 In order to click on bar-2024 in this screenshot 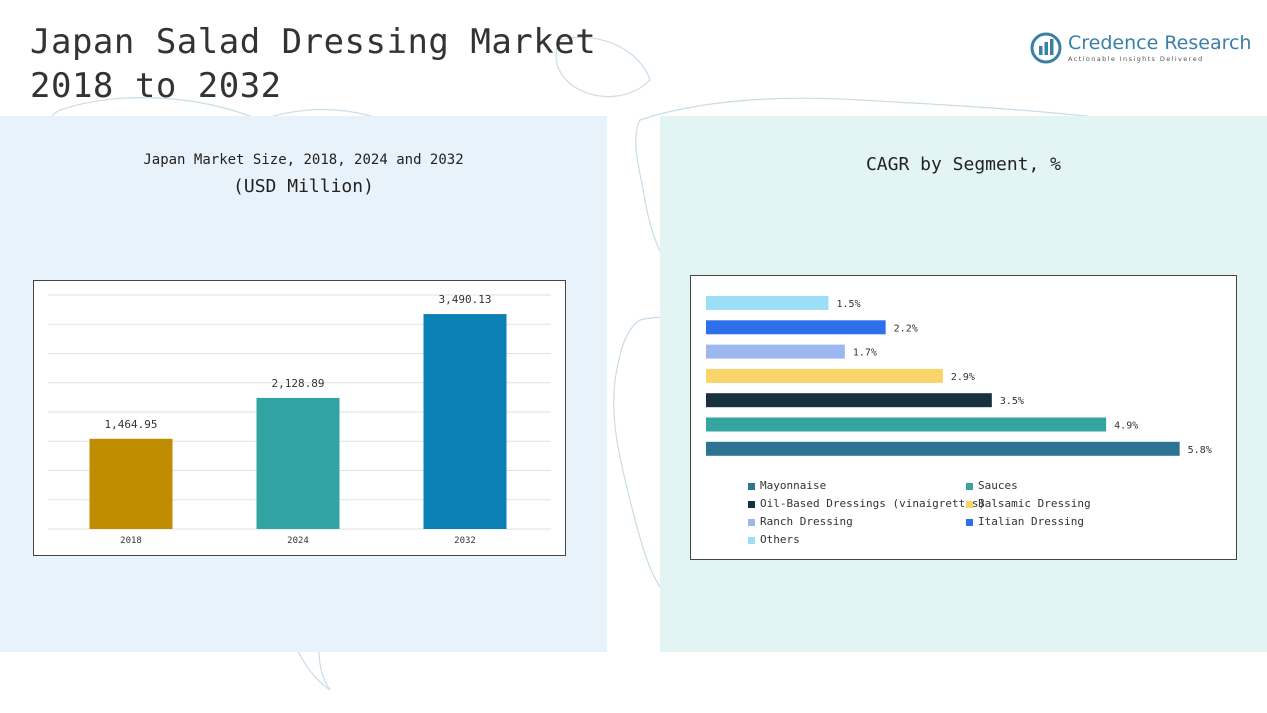, I will do `click(298, 463)`.